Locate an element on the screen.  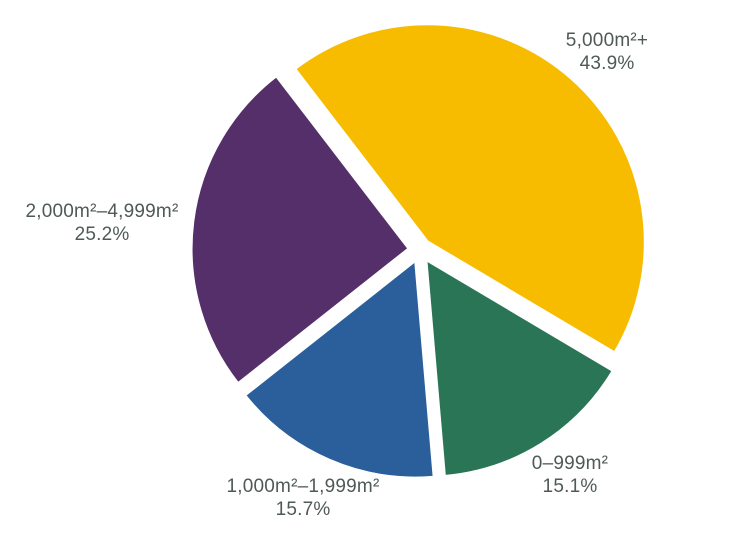
slice-label-5000-plus: 5,000m²+ 43.9% is located at coordinates (607, 52).